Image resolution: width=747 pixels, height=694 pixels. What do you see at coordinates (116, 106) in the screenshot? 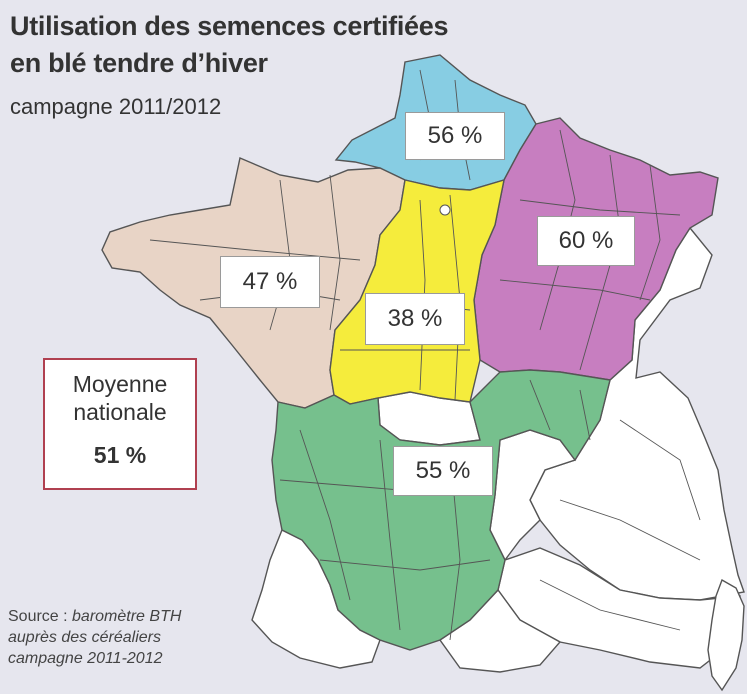
I see `map-subtitle: campagne 2011/2012` at bounding box center [116, 106].